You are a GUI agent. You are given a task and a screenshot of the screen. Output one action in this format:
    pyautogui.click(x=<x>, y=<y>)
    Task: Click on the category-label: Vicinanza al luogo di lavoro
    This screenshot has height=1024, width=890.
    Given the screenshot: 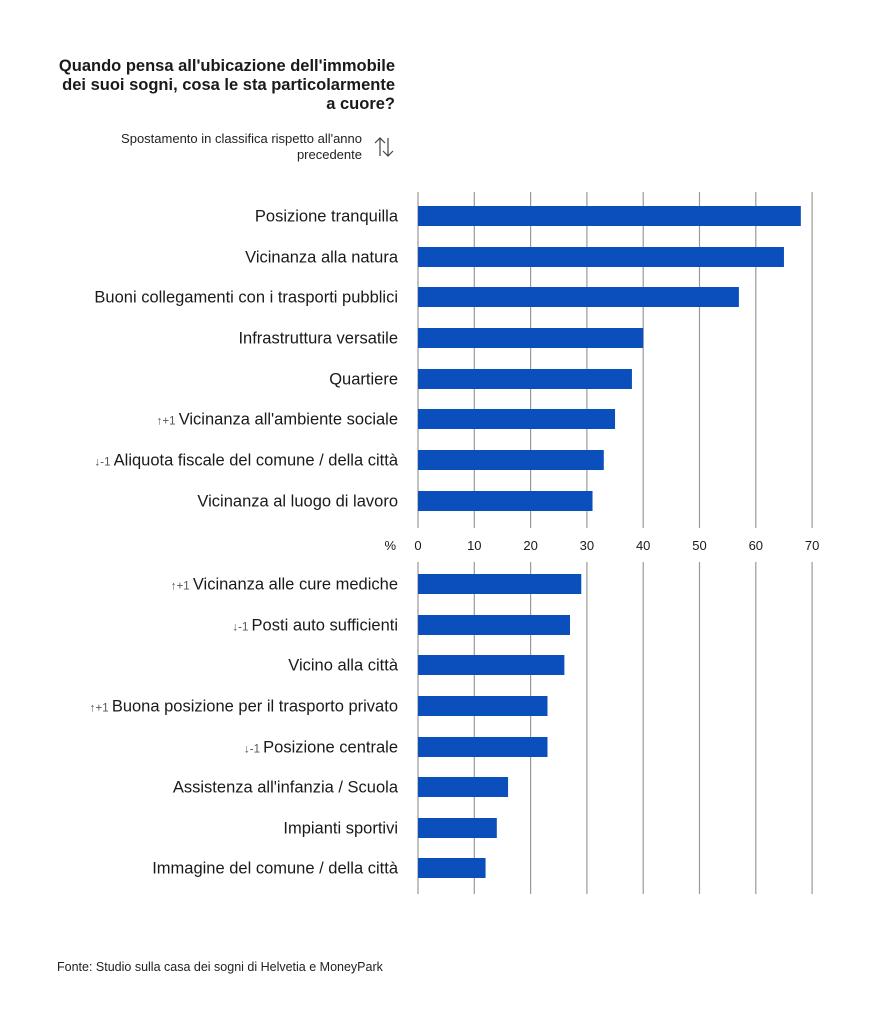 What is the action you would take?
    pyautogui.click(x=297, y=502)
    